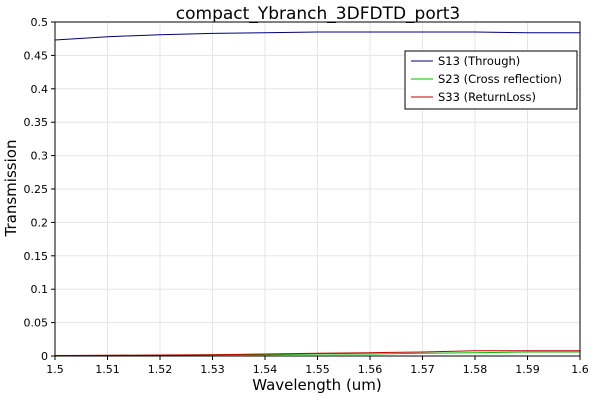 The width and height of the screenshot is (600, 400). I want to click on y-tick-label: 0.45, so click(36, 55).